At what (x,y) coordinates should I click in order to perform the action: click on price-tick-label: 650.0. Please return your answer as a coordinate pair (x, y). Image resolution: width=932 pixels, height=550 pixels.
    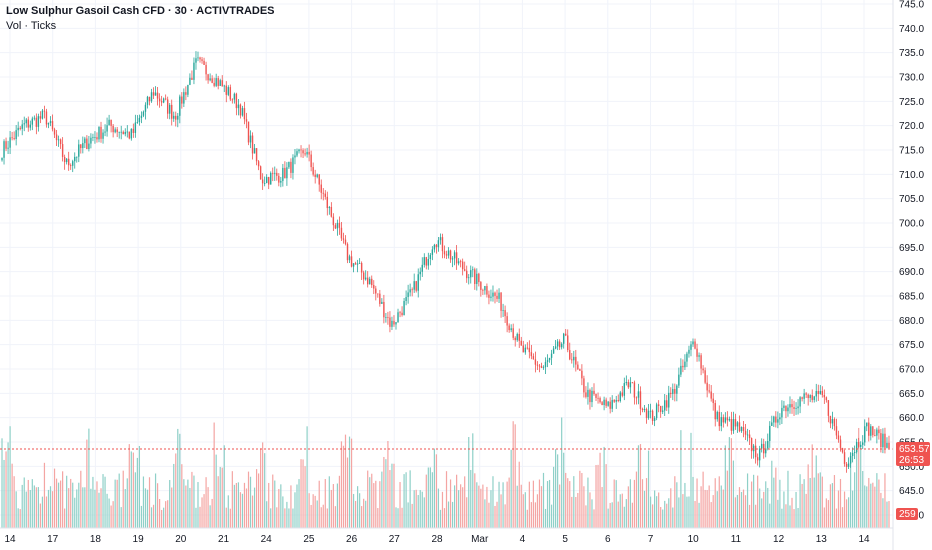
    Looking at the image, I should click on (911, 467).